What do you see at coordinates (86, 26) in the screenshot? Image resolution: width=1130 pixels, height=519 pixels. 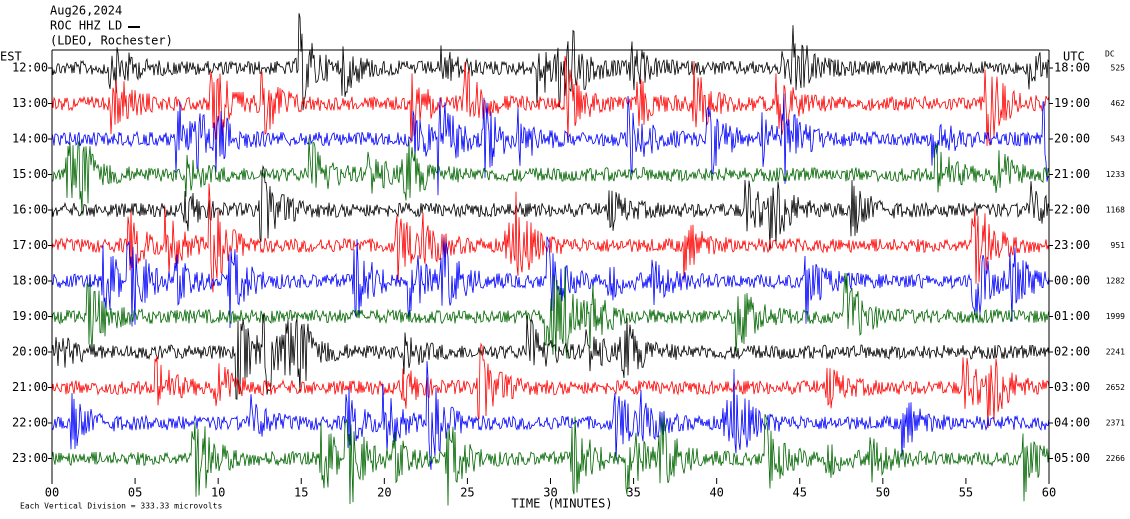 I see `station: ROC HHZ LD` at bounding box center [86, 26].